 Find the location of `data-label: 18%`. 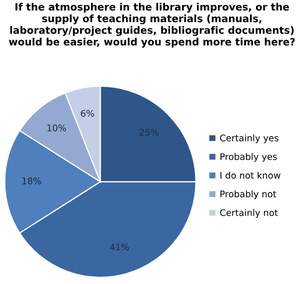

data-label: 18% is located at coordinates (32, 181).